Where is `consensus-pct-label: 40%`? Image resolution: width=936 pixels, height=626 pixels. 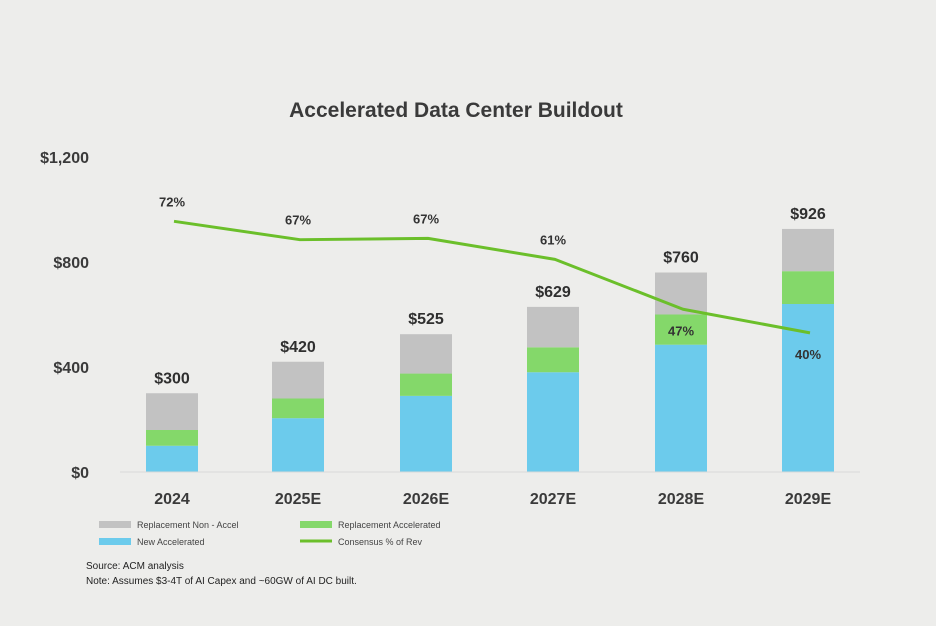
consensus-pct-label: 40% is located at coordinates (808, 354).